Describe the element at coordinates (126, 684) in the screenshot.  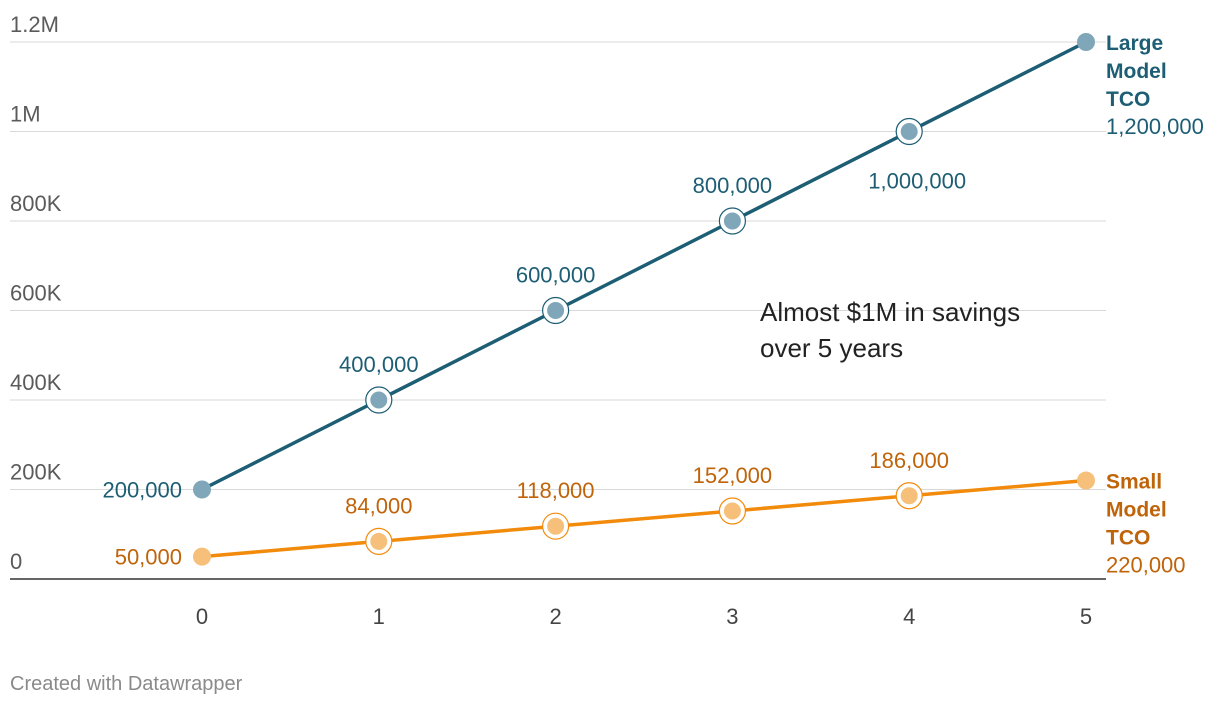
I see `footer-credit: Created with Datawrapper` at that location.